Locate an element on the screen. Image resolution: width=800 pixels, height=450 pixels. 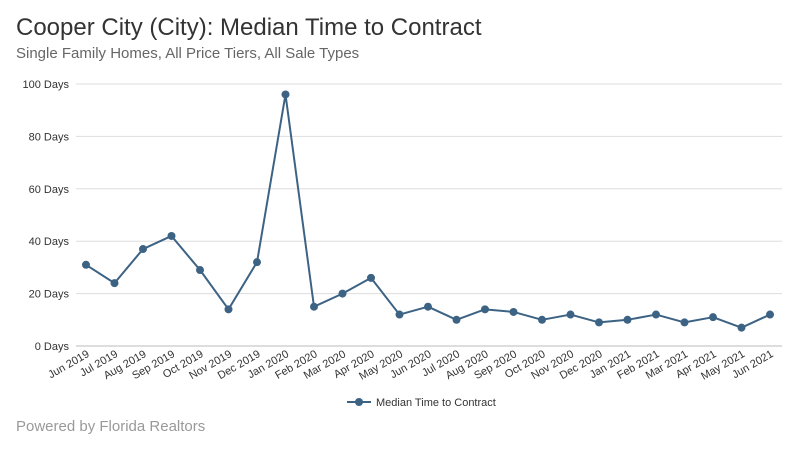
legend: Median Time to Contract is located at coordinates (421, 403).